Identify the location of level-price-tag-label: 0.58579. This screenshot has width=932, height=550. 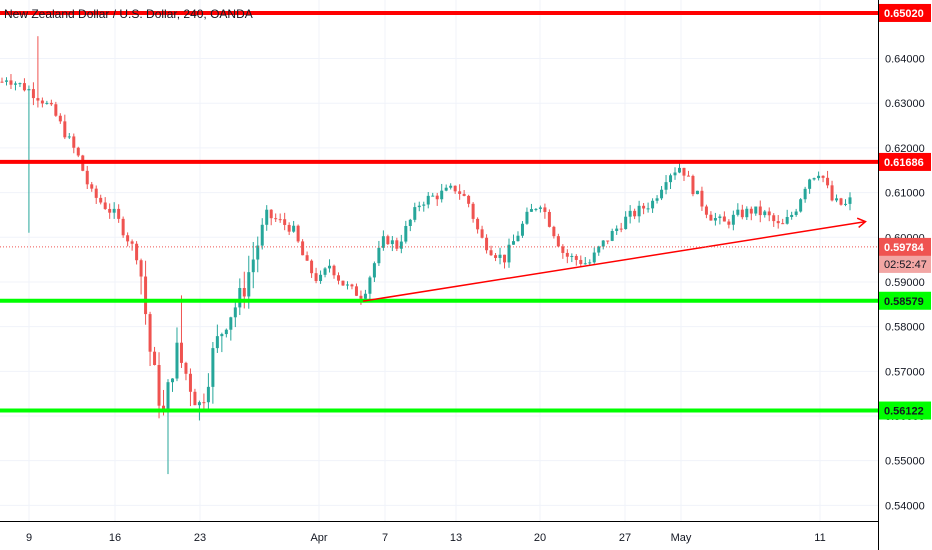
(904, 302).